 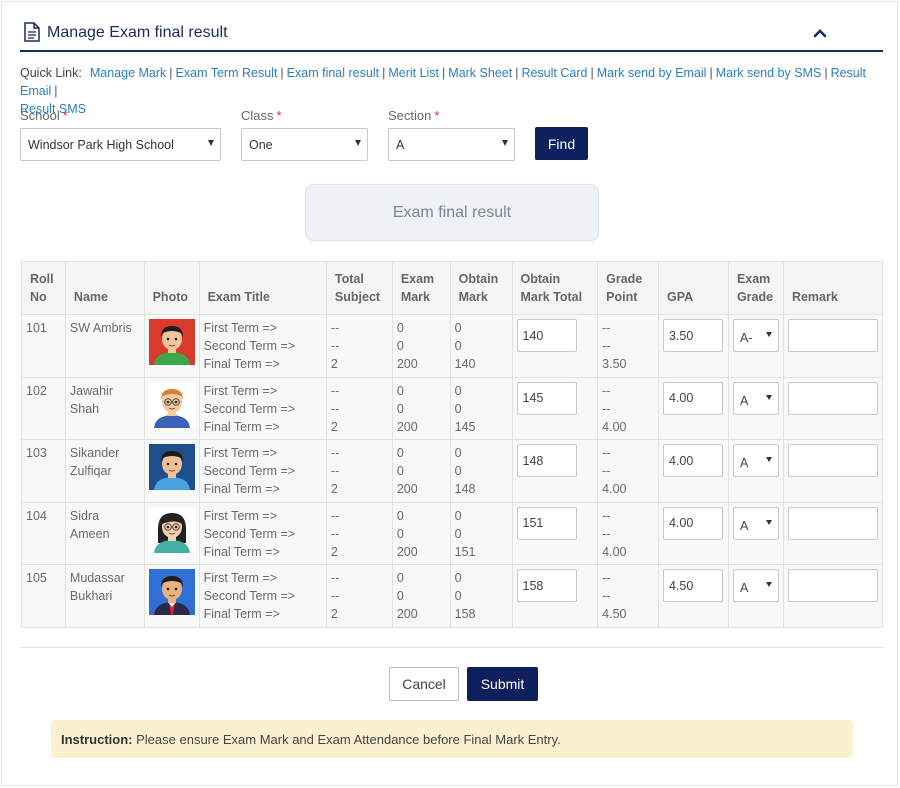 What do you see at coordinates (120, 144) in the screenshot?
I see `school-select: Windsor Park High School` at bounding box center [120, 144].